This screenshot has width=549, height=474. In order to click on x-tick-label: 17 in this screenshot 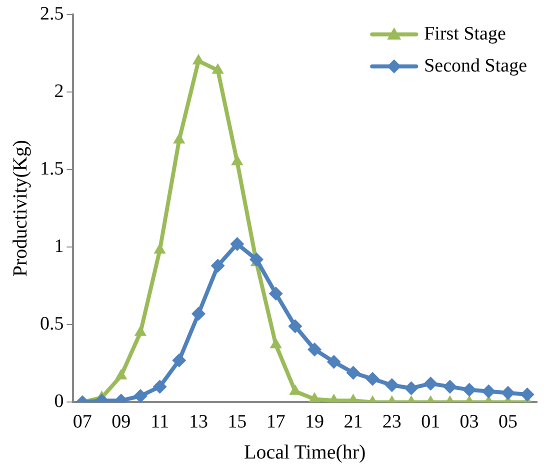, I will do `click(276, 422)`.